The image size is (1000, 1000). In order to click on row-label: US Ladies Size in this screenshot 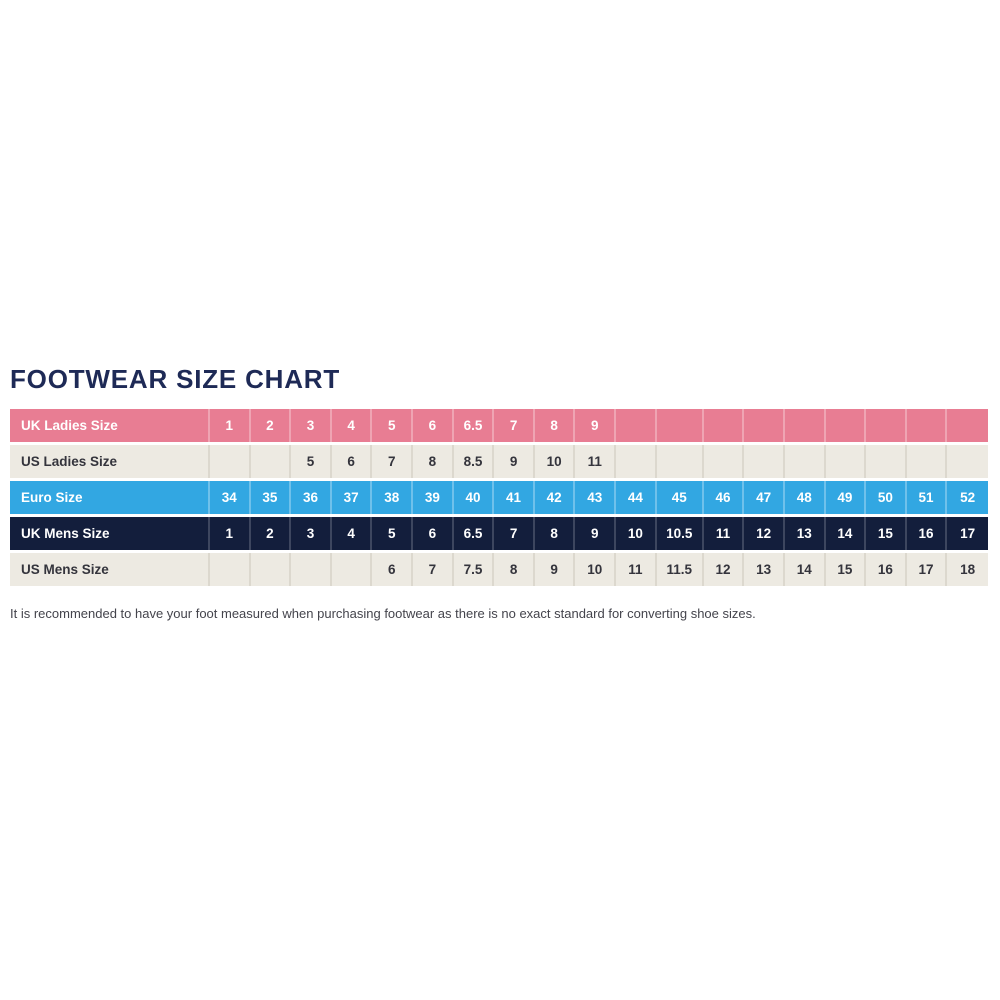, I will do `click(110, 461)`.